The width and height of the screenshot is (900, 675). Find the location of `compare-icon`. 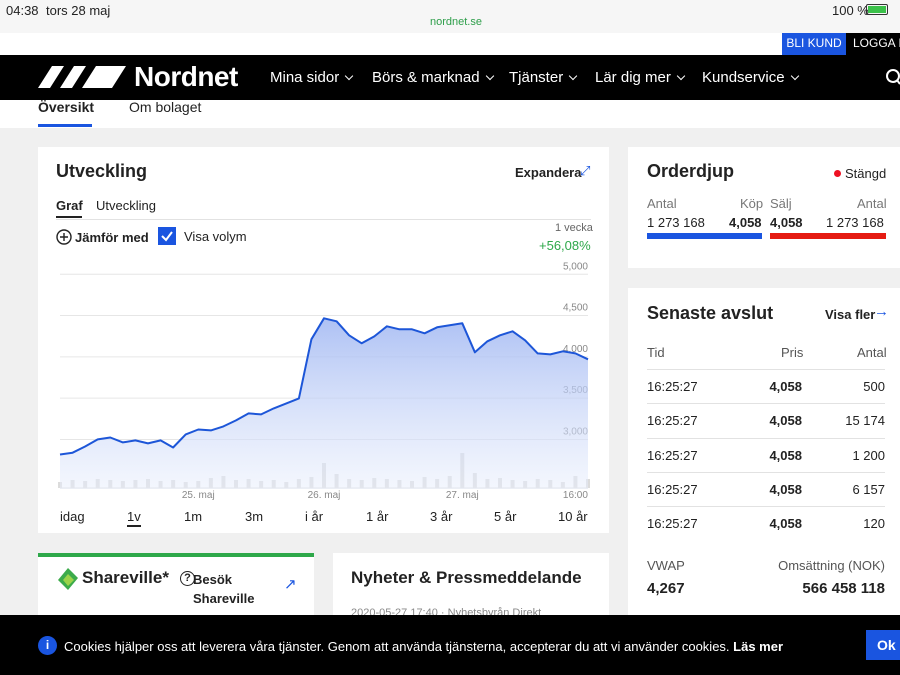

compare-icon is located at coordinates (64, 237).